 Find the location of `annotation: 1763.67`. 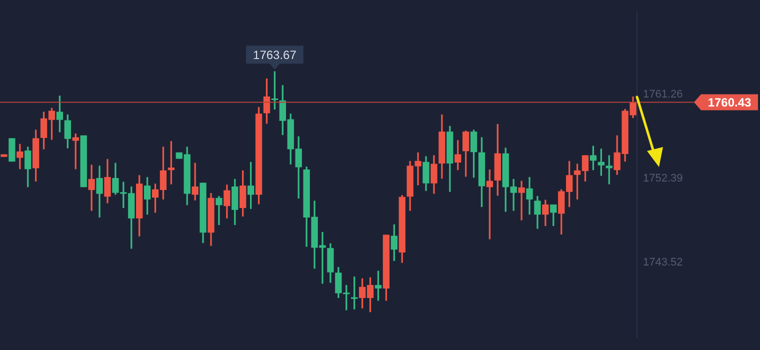

annotation: 1763.67 is located at coordinates (275, 55).